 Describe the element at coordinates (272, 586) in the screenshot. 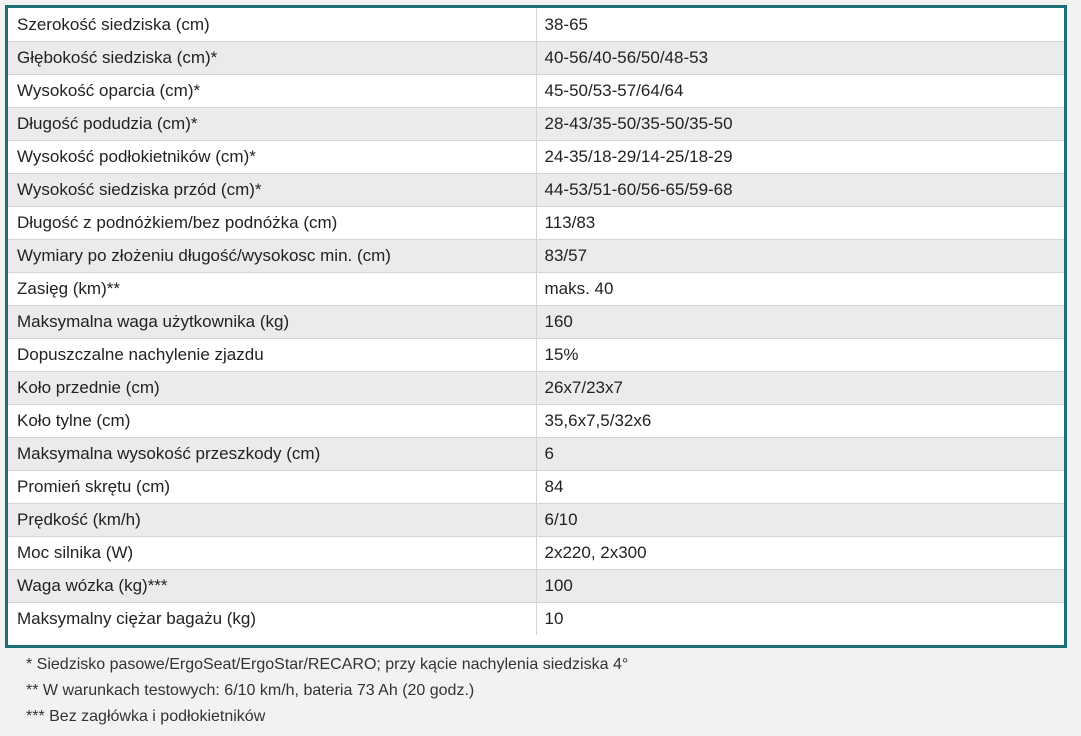

I see `param-label: Waga wózka (kg)***` at that location.